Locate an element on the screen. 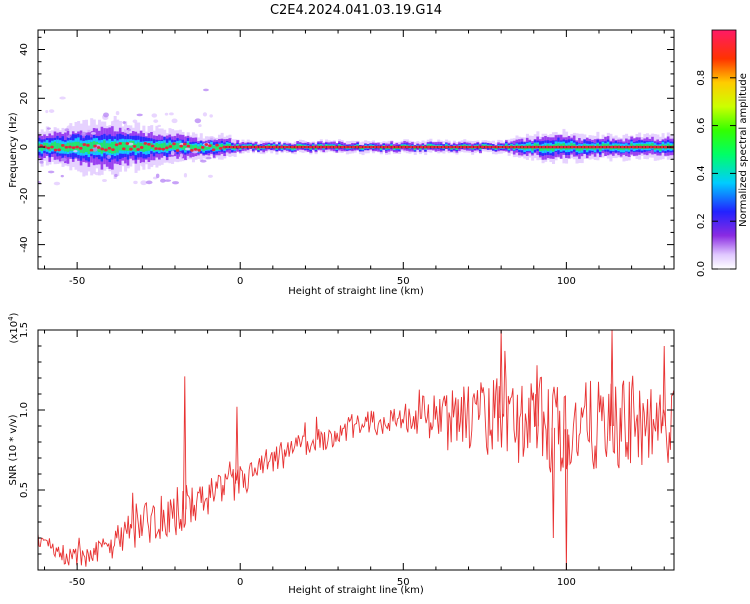 The image size is (750, 604). x-tick-label: -50 is located at coordinates (77, 281).